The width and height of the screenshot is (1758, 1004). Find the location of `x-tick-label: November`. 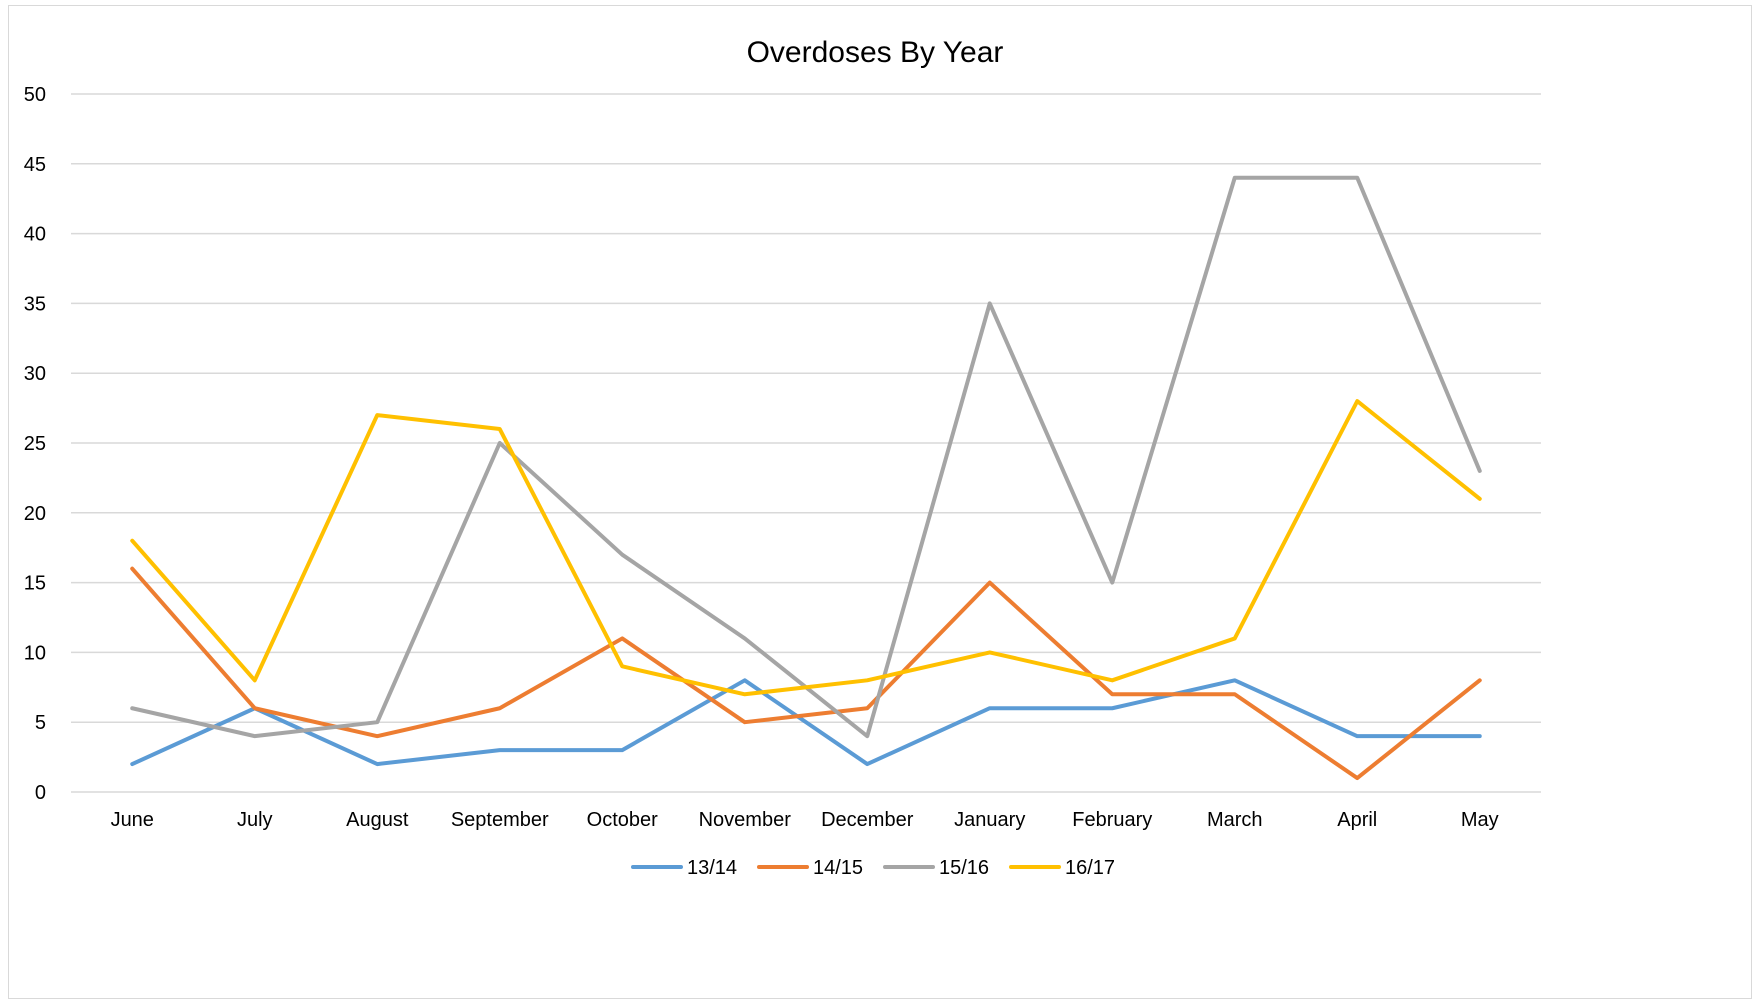

x-tick-label: November is located at coordinates (745, 820).